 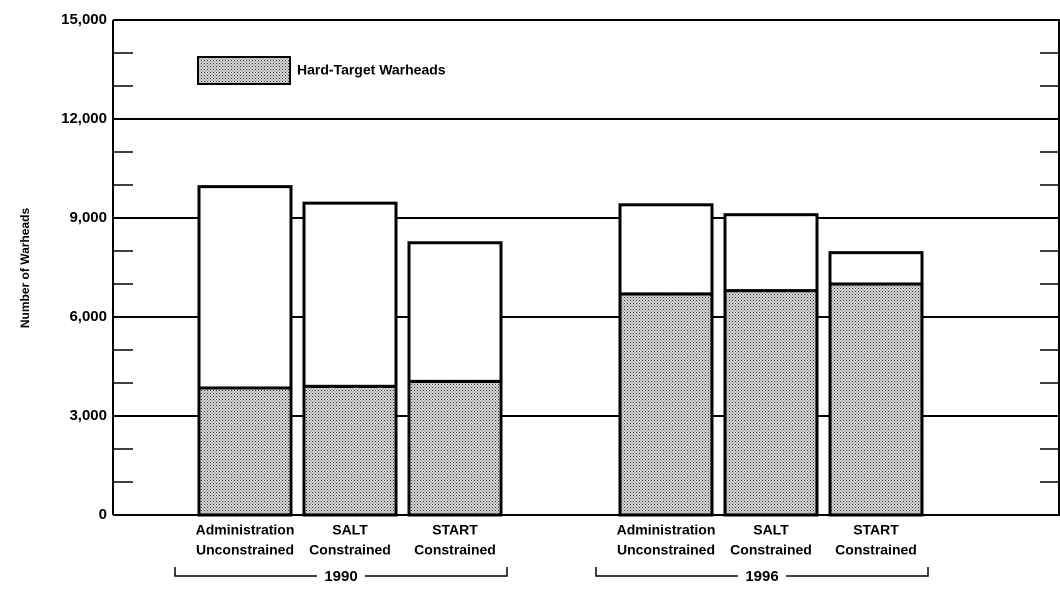 What do you see at coordinates (88, 316) in the screenshot?
I see `y-tick-label: 6,000` at bounding box center [88, 316].